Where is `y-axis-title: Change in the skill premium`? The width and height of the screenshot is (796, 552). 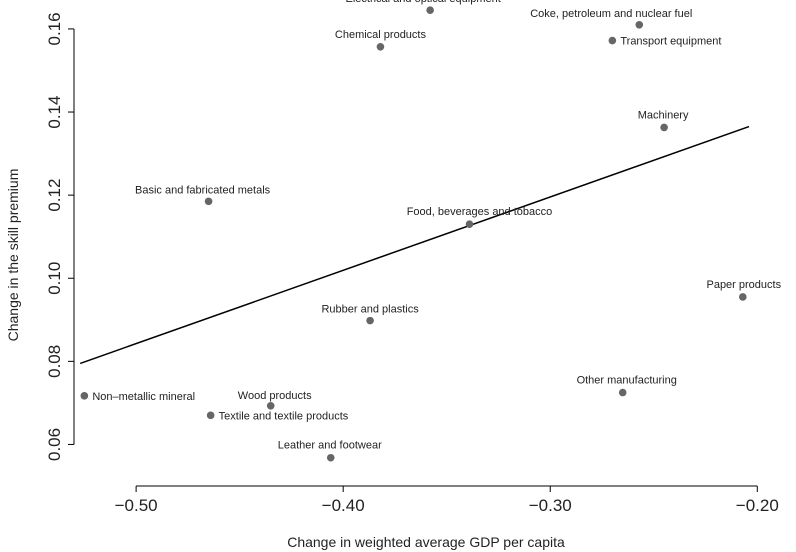
y-axis-title: Change in the skill premium is located at coordinates (13, 255).